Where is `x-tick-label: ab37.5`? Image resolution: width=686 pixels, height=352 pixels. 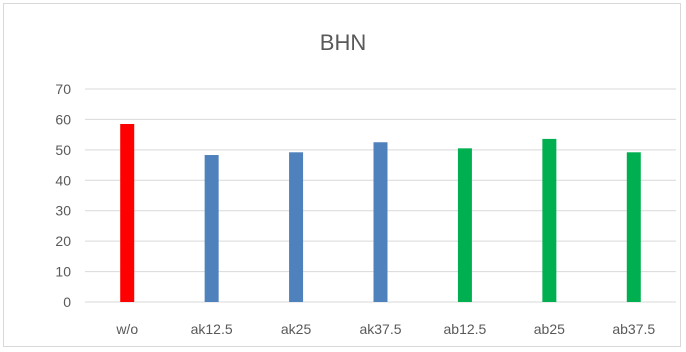
x-tick-label: ab37.5 is located at coordinates (633, 329).